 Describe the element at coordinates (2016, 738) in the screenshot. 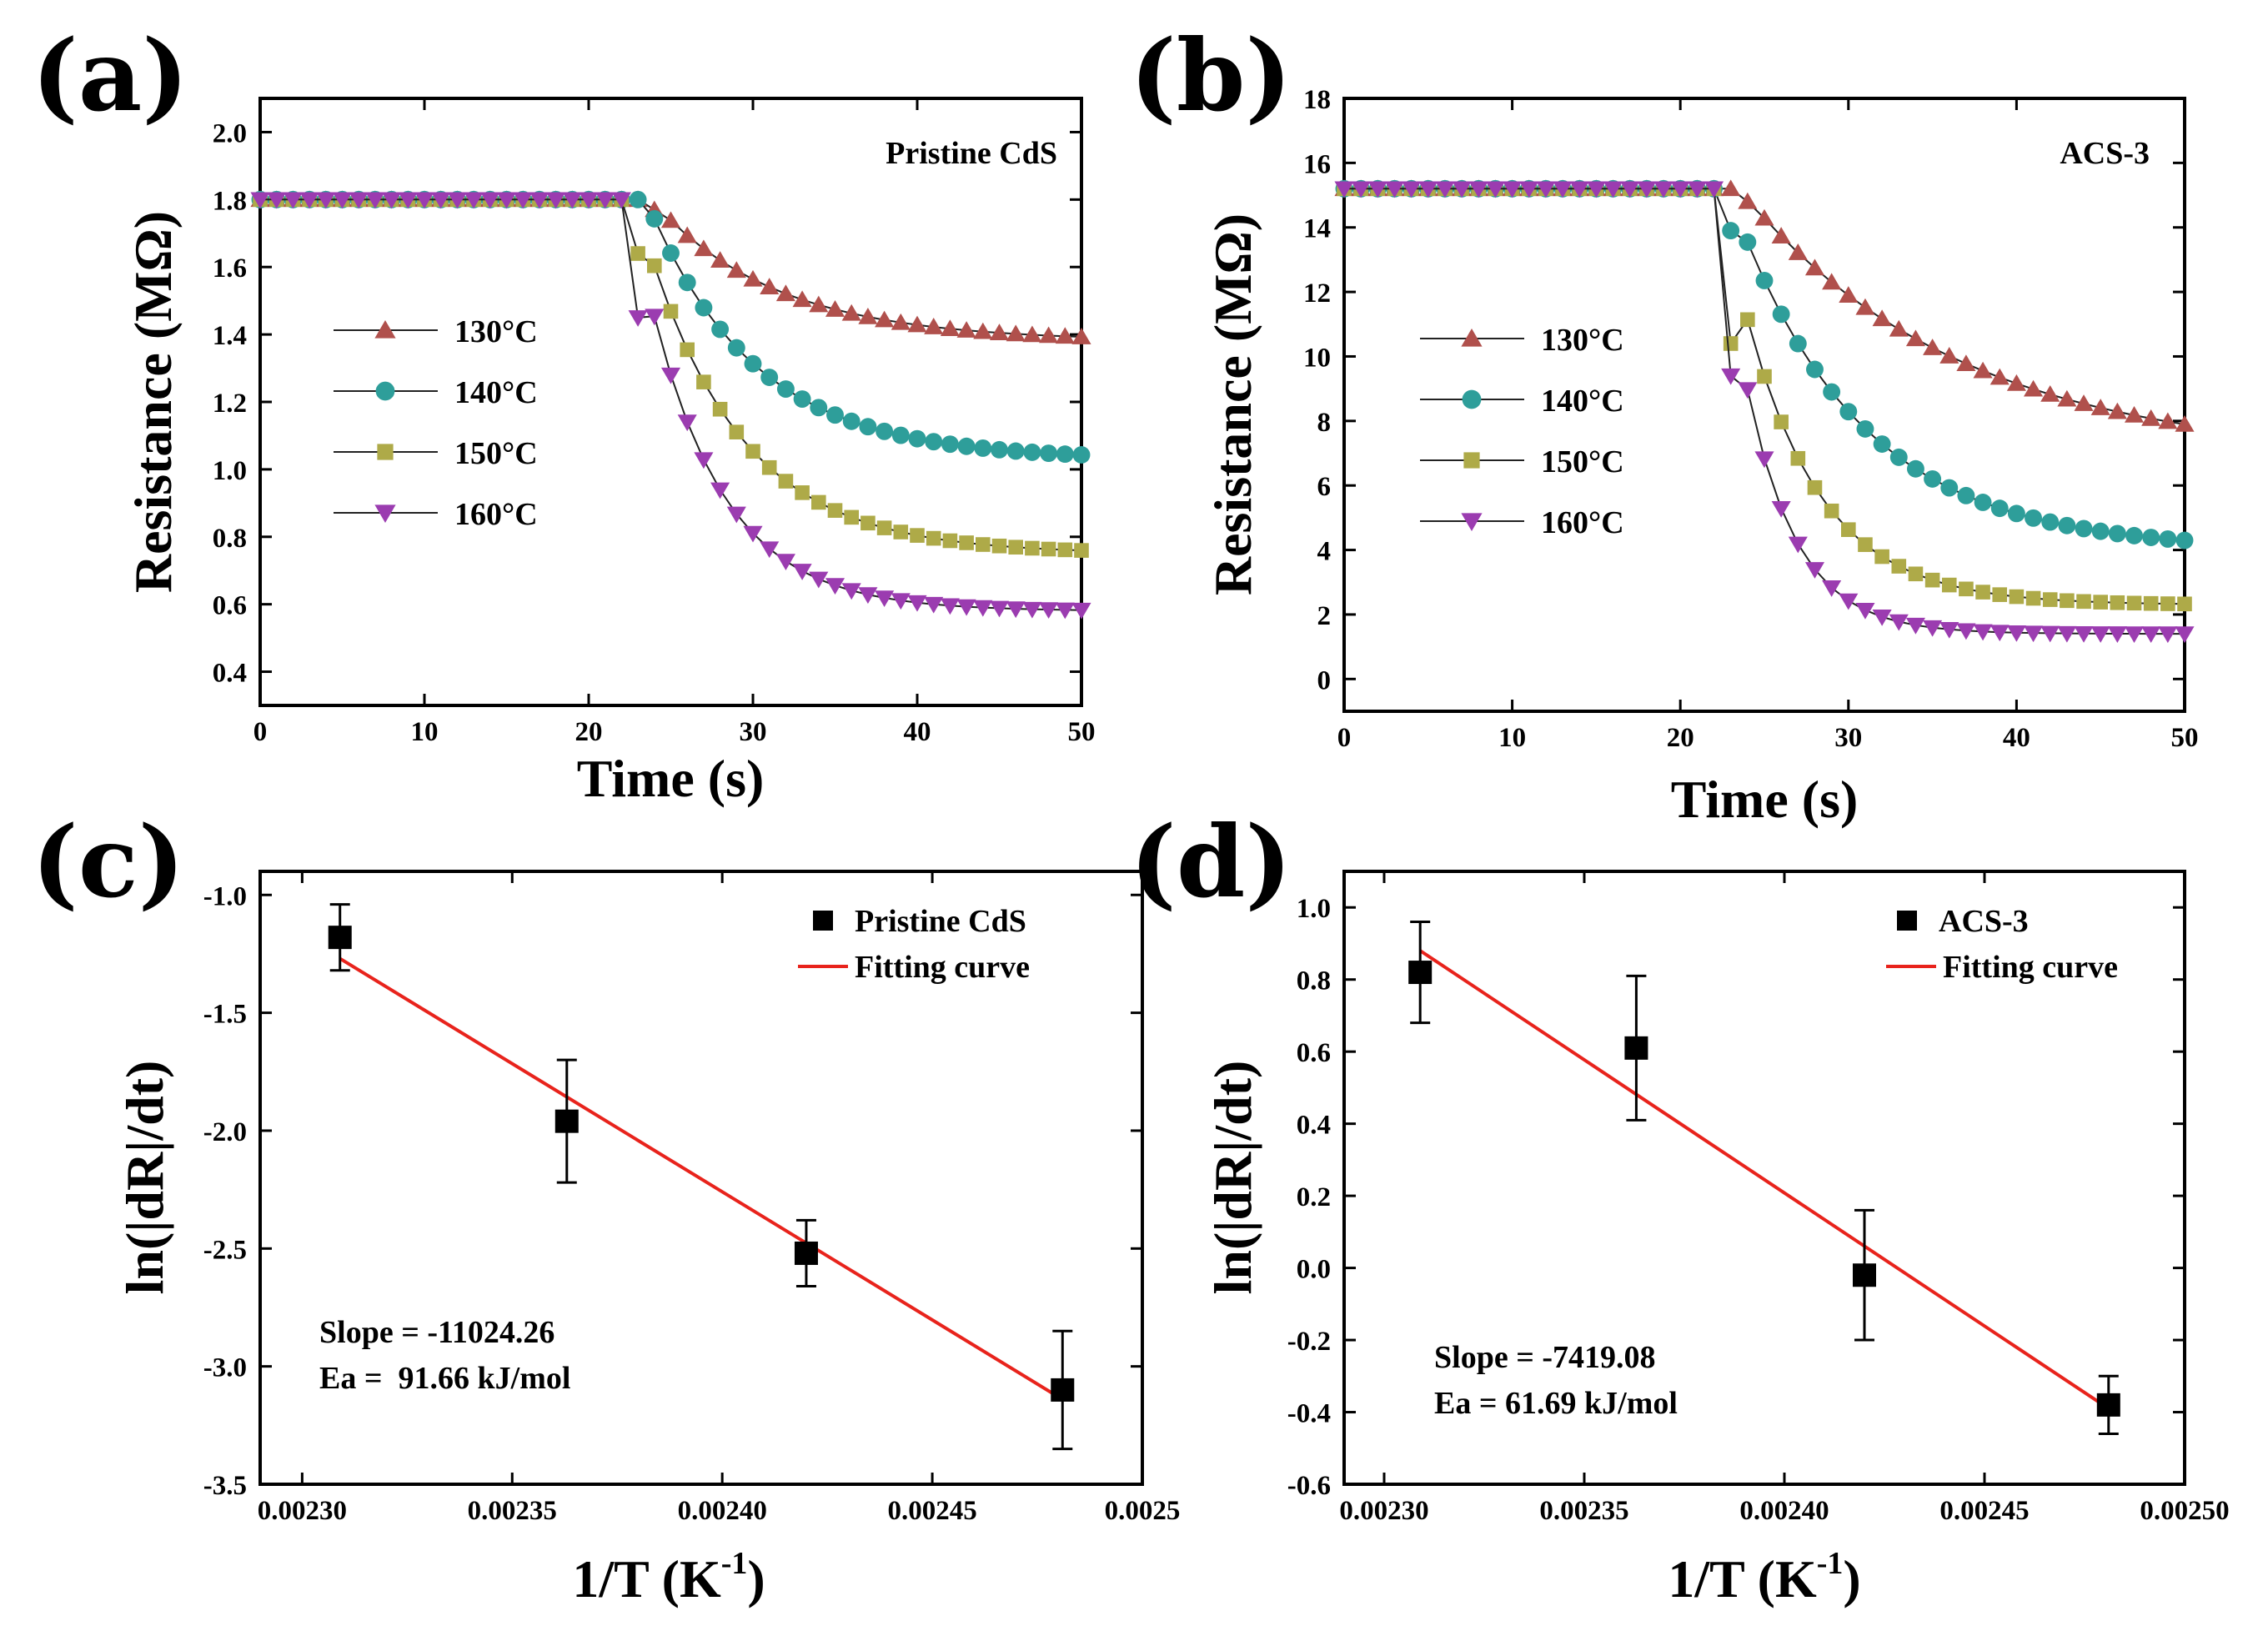

I see `b-xtick-label: 40` at that location.